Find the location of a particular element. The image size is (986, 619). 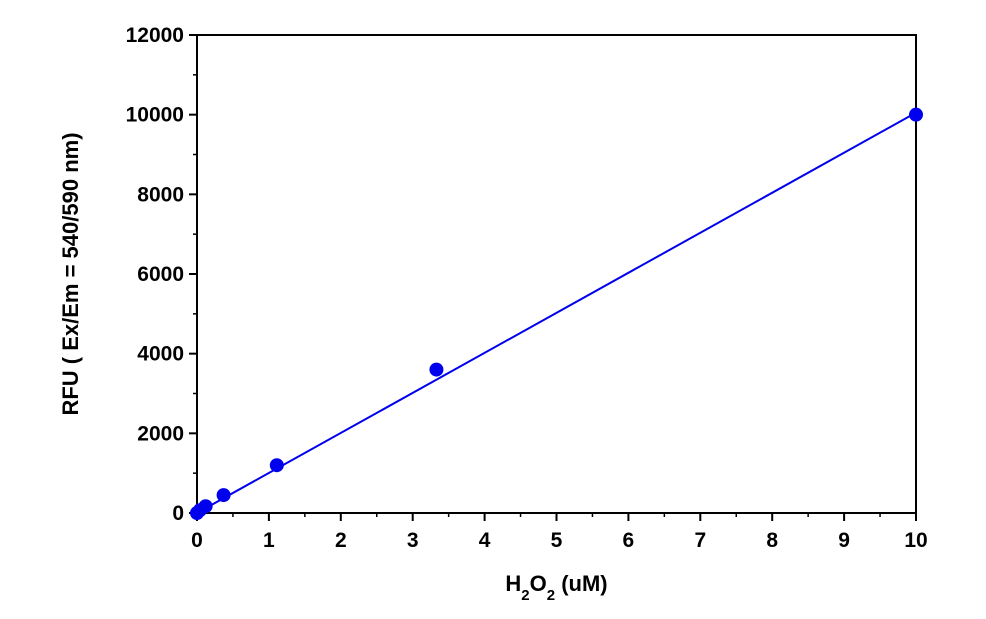

x-tick-label: 5 is located at coordinates (557, 540).